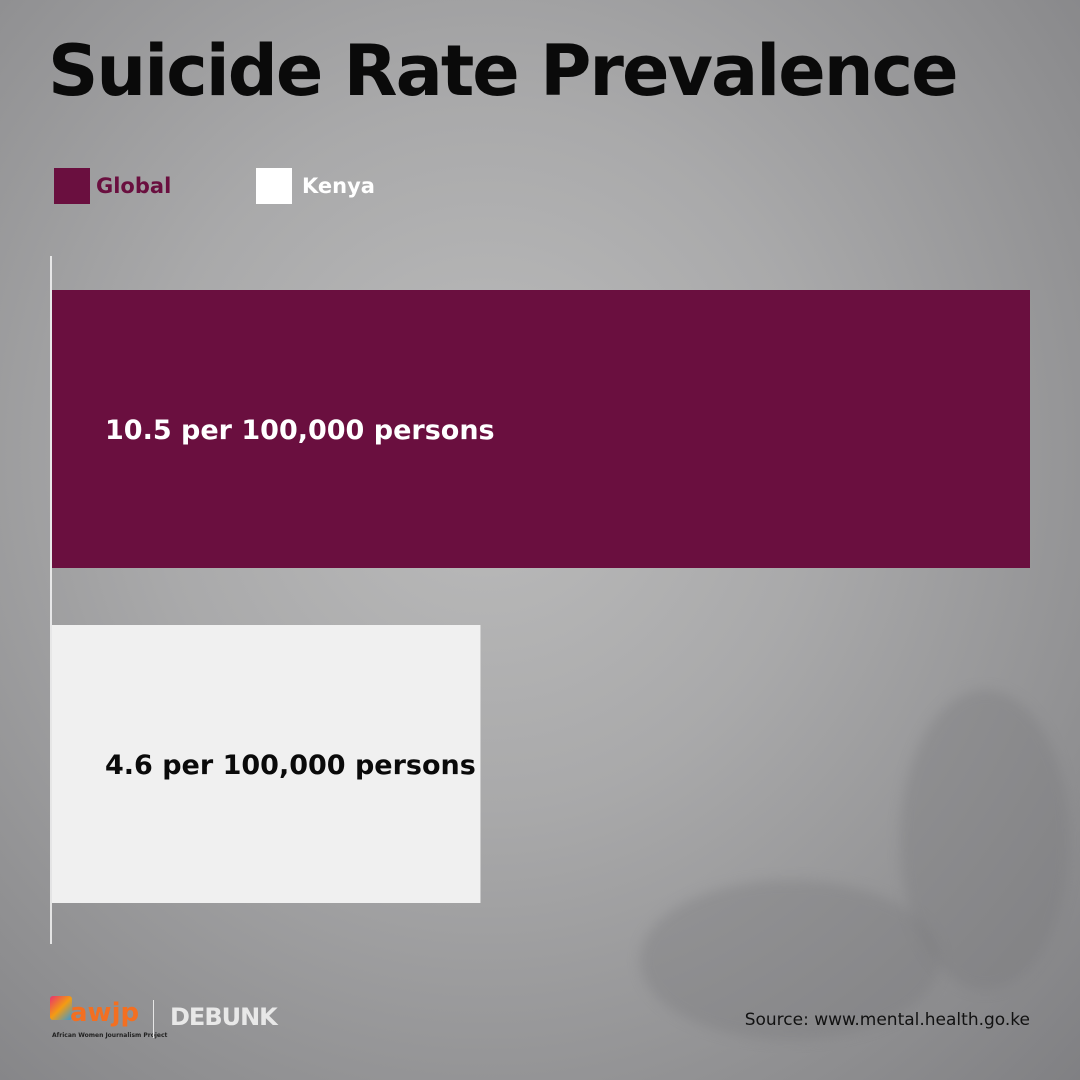  Describe the element at coordinates (338, 186) in the screenshot. I see `legend-label-kenya: Kenya` at that location.